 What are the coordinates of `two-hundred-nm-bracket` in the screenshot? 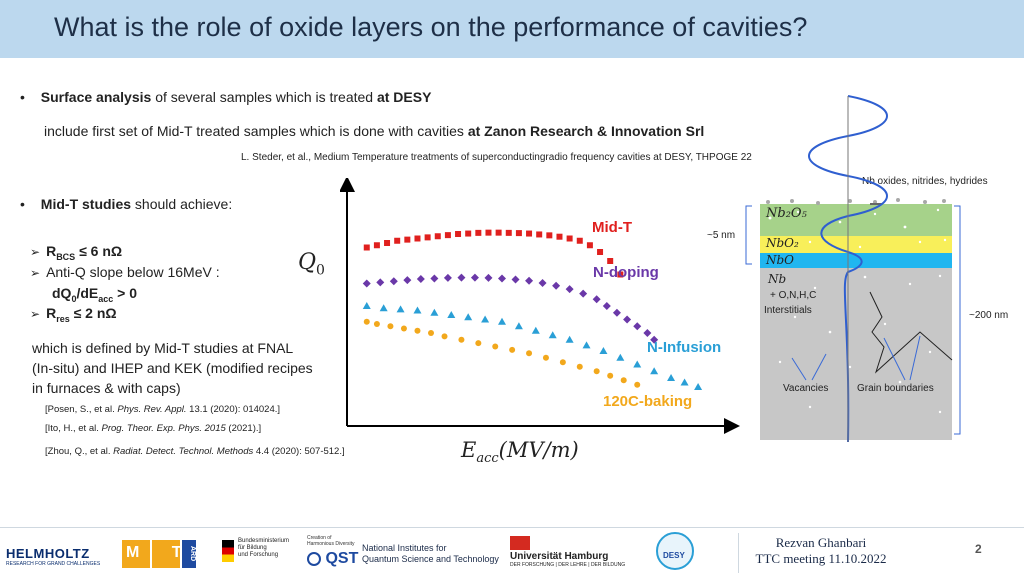 It's located at (957, 320).